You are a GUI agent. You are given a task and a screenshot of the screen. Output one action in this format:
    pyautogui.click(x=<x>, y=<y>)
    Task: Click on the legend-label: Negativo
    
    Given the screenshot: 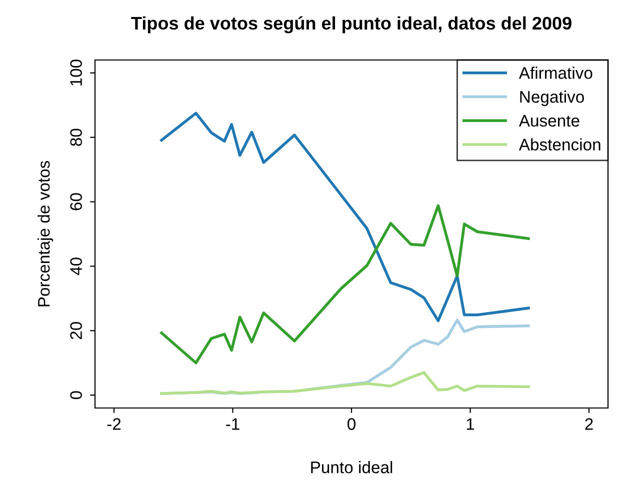 What is the action you would take?
    pyautogui.click(x=552, y=98)
    